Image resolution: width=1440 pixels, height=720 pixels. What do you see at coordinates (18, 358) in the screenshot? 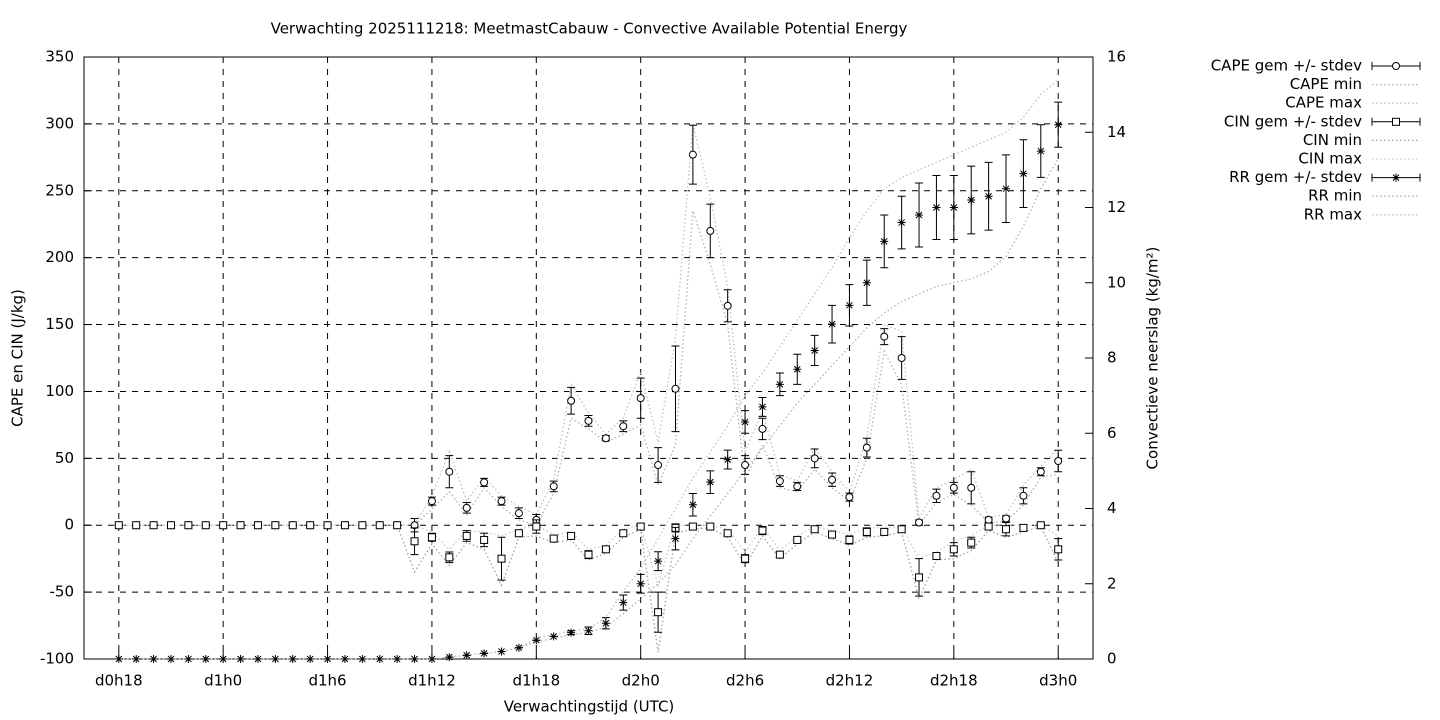
I see `y-axis-label: CAPE en CIN (J/kg)` at bounding box center [18, 358].